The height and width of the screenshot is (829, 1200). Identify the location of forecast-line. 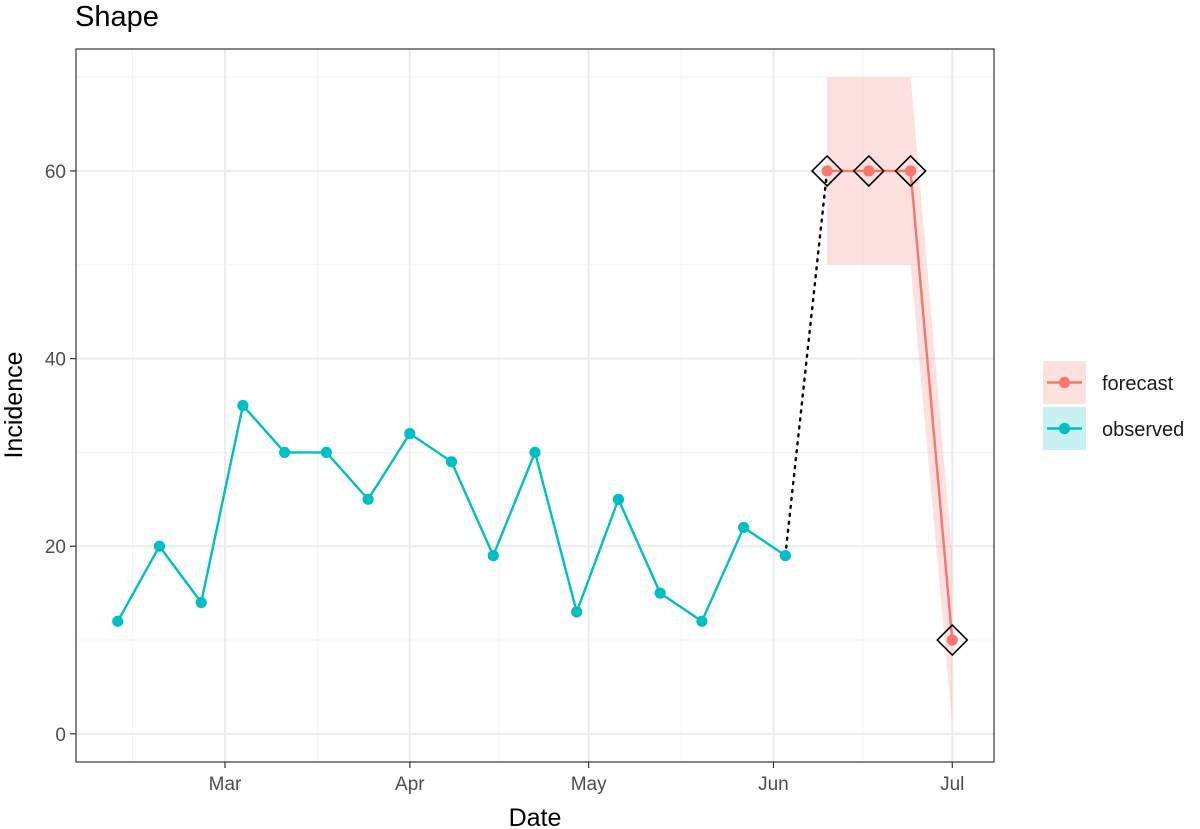
(890, 405).